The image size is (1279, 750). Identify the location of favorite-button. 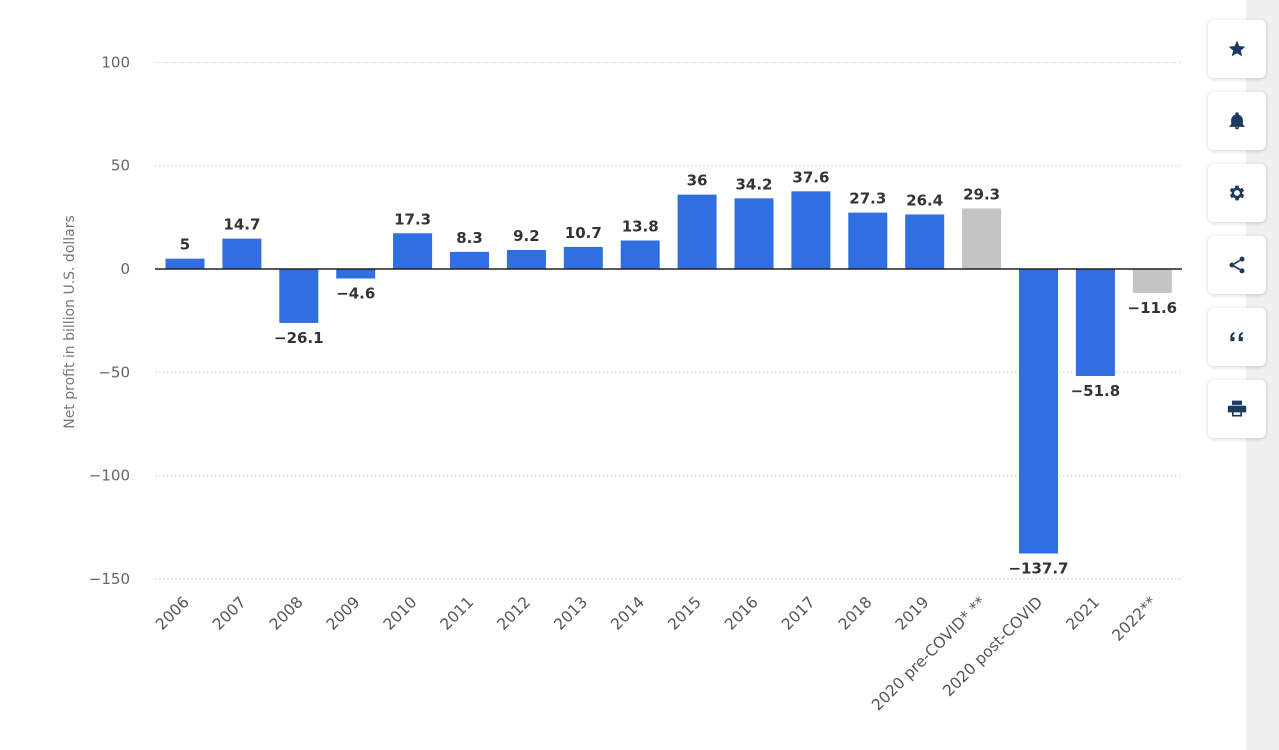
(1237, 49).